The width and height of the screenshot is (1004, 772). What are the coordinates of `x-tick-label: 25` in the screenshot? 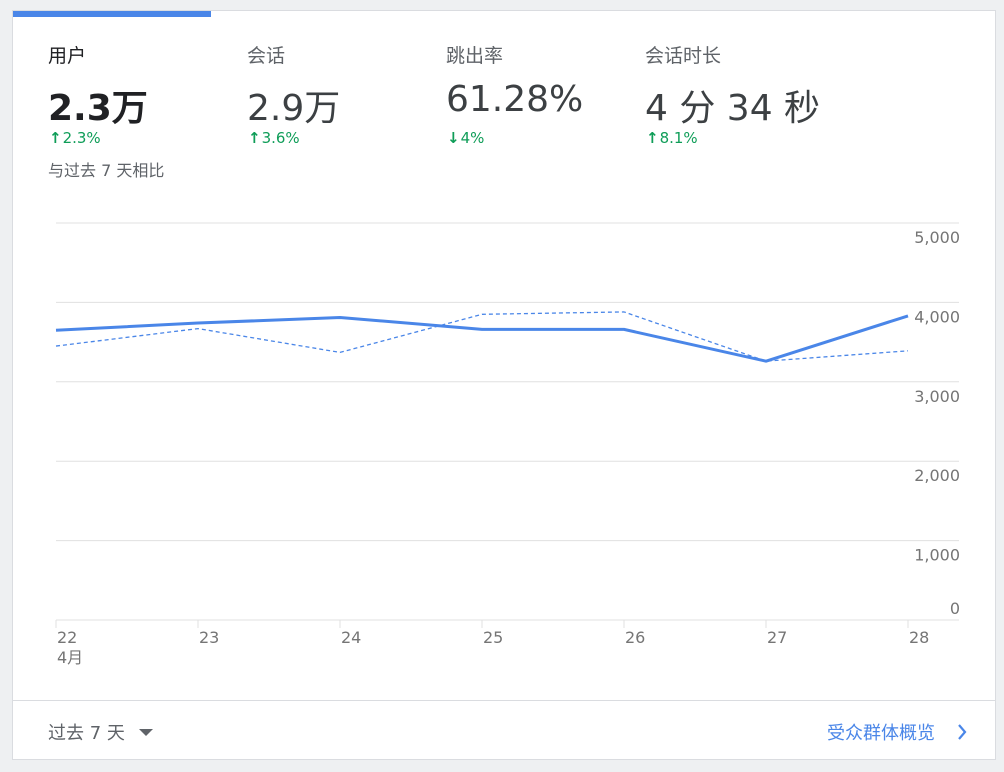 It's located at (493, 637).